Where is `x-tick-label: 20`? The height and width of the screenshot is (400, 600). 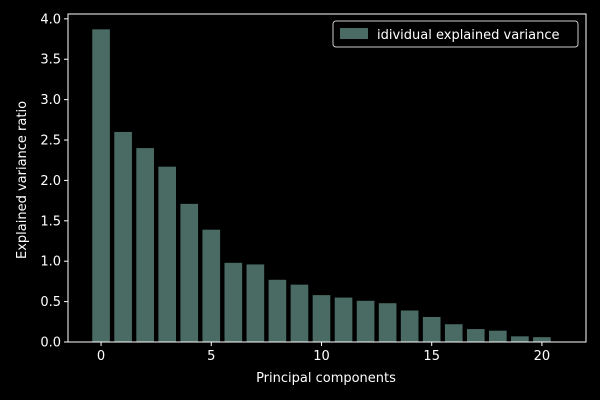
x-tick-label: 20 is located at coordinates (542, 356).